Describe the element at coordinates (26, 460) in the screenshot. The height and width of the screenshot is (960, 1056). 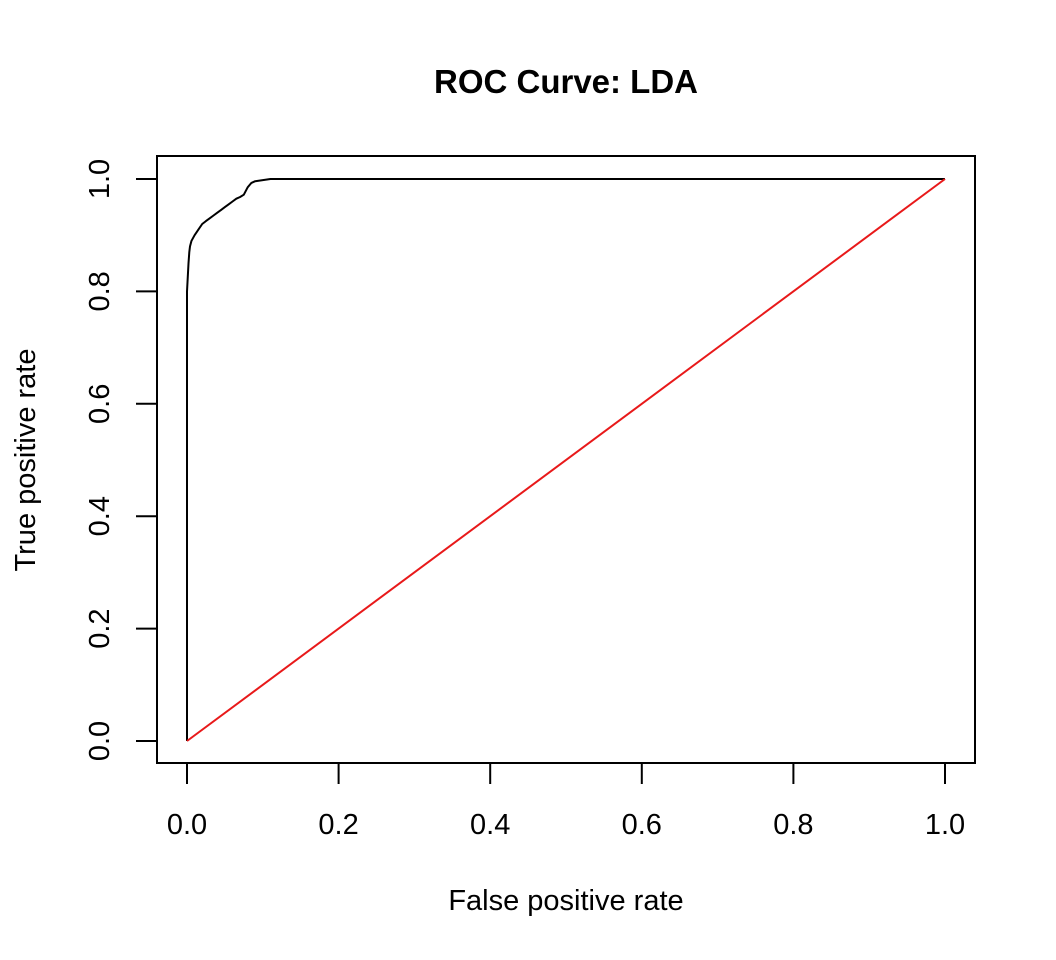
I see `y-axis-label: True positive rate` at that location.